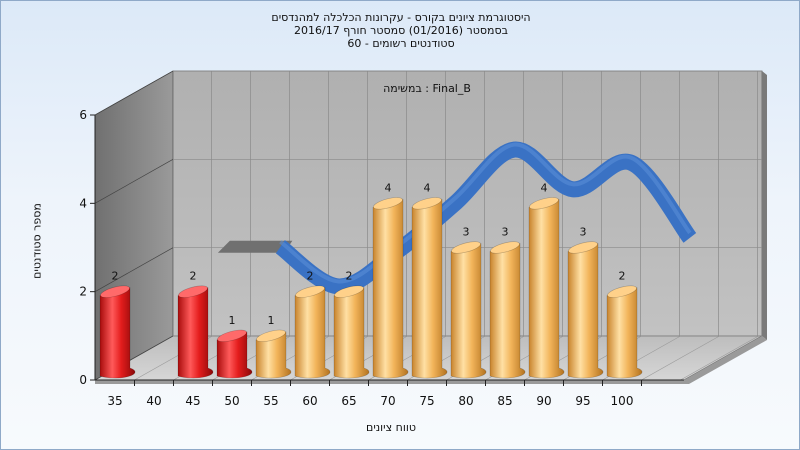 The height and width of the screenshot is (450, 800). Describe the element at coordinates (427, 88) in the screenshot. I see `series-legend: Final_B : במשימה` at that location.